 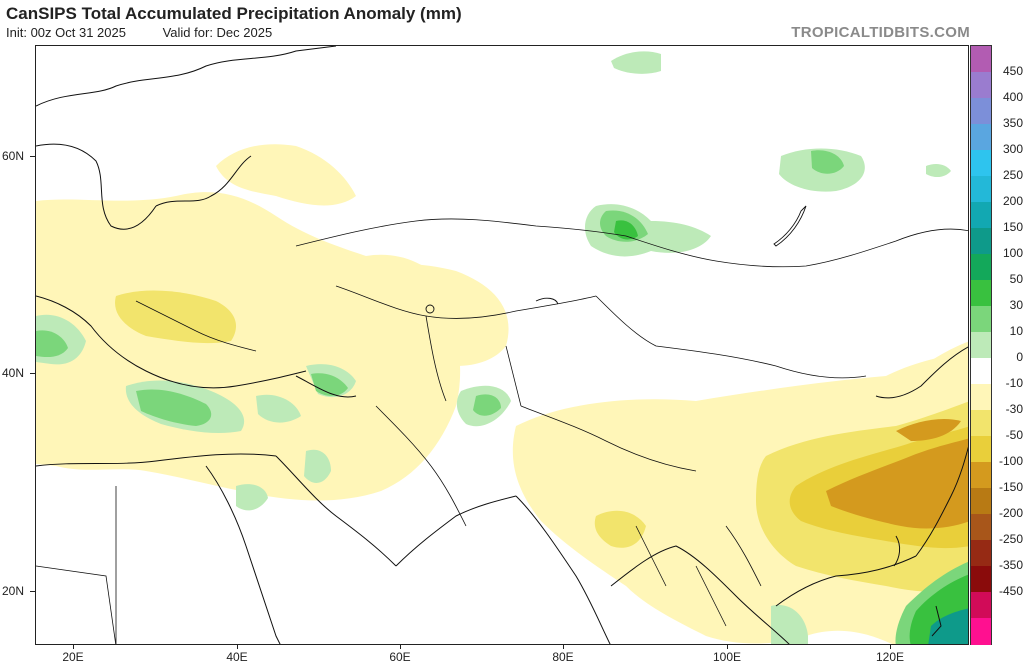 I want to click on lon-label-20e: 20E, so click(x=73, y=657).